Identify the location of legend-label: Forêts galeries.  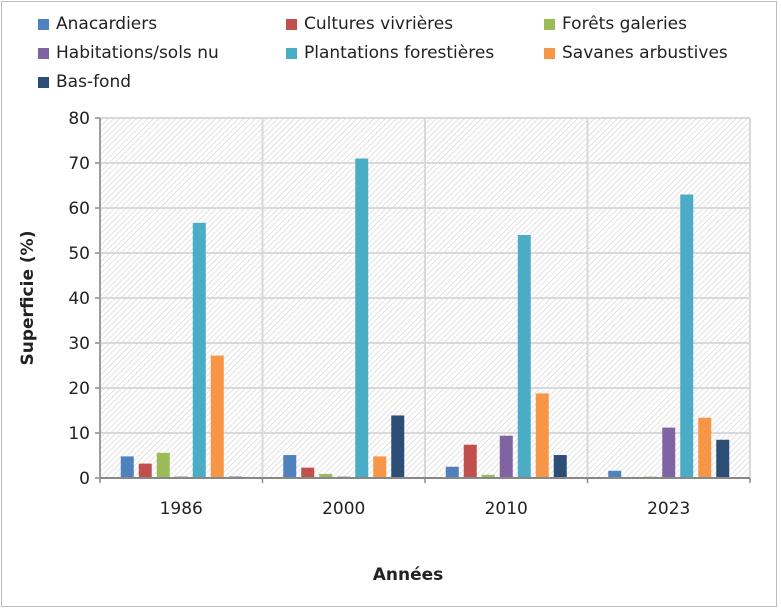
(624, 24).